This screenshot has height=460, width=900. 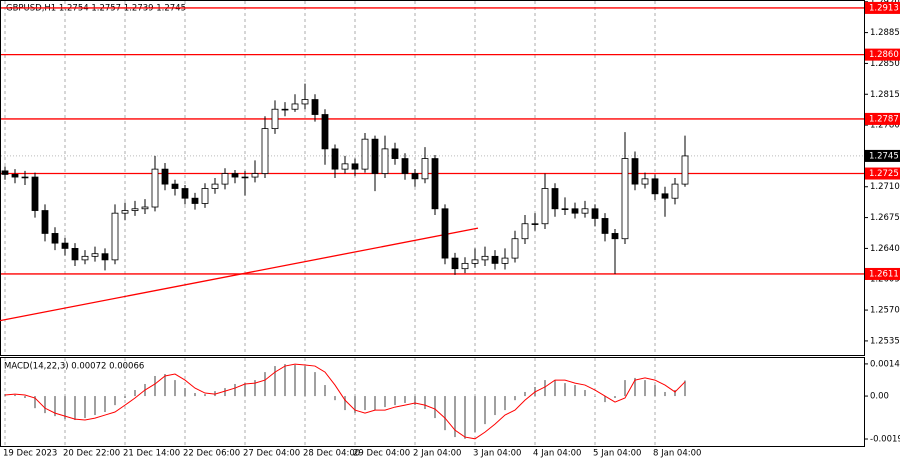 What do you see at coordinates (91, 454) in the screenshot?
I see `x-tick-label: 20 Dec 22:00` at bounding box center [91, 454].